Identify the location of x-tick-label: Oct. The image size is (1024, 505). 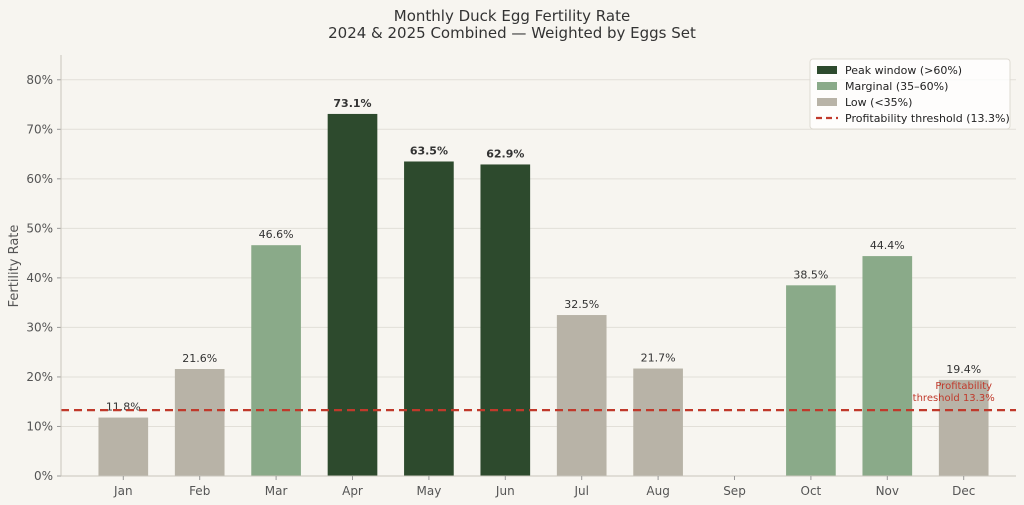
(811, 491).